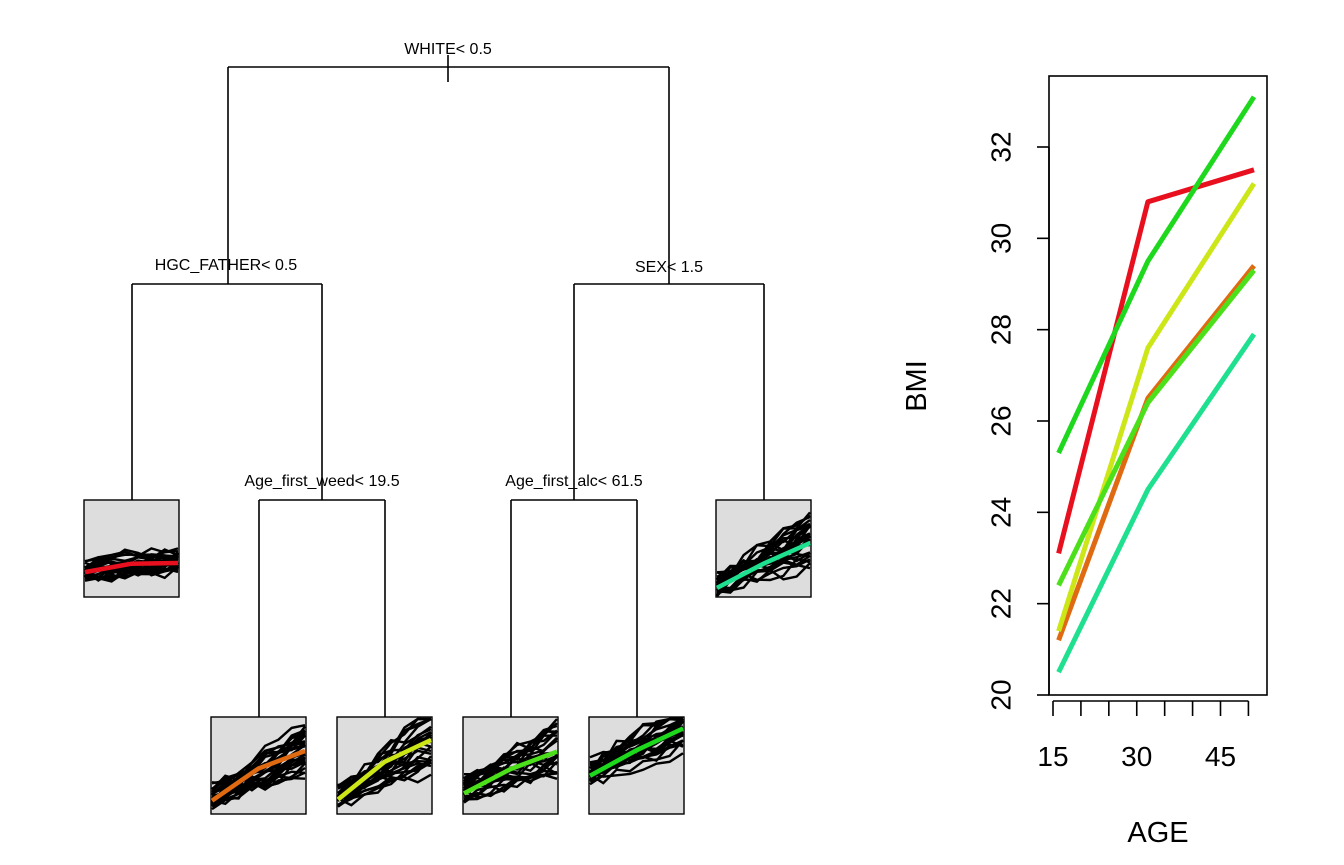 The height and width of the screenshot is (865, 1344). I want to click on series-line-leaf6, so click(1156, 503).